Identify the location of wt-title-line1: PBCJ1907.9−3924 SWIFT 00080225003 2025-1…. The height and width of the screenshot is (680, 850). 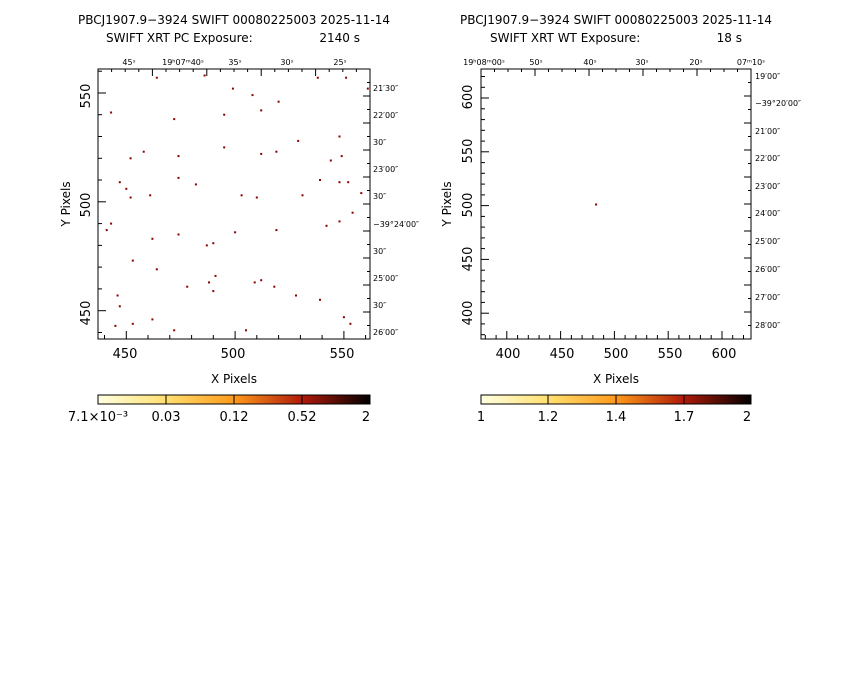
(616, 20).